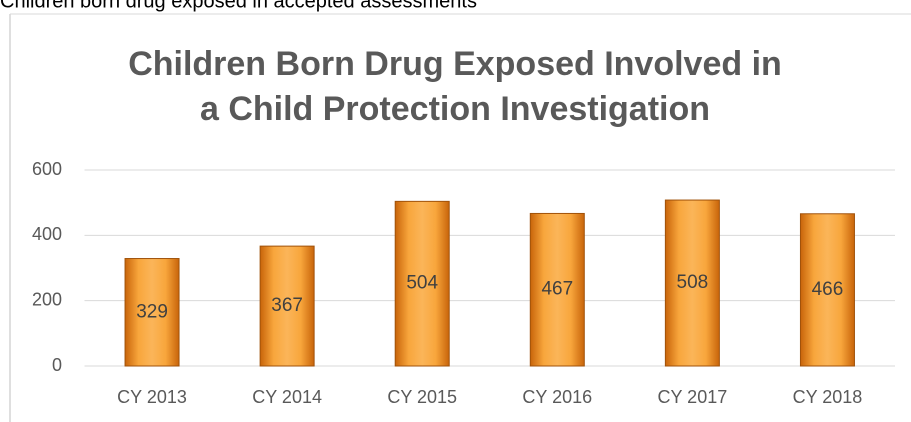  Describe the element at coordinates (57, 365) in the screenshot. I see `y-tick-label: 0` at that location.